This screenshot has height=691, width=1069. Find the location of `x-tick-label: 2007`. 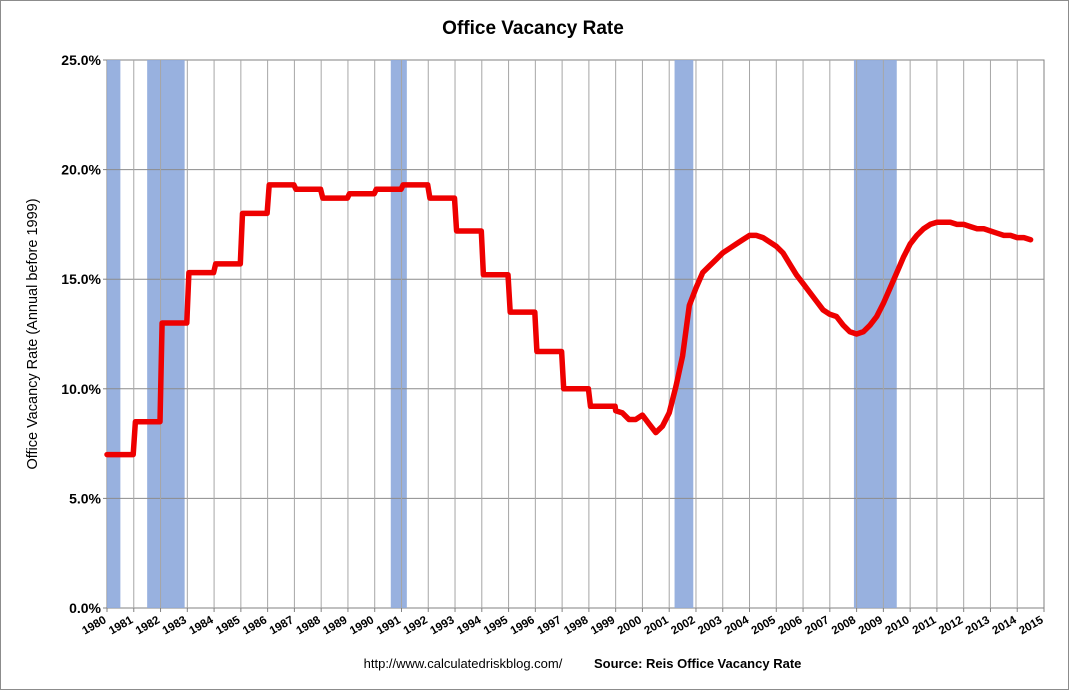

x-tick-label: 2007 is located at coordinates (817, 625).